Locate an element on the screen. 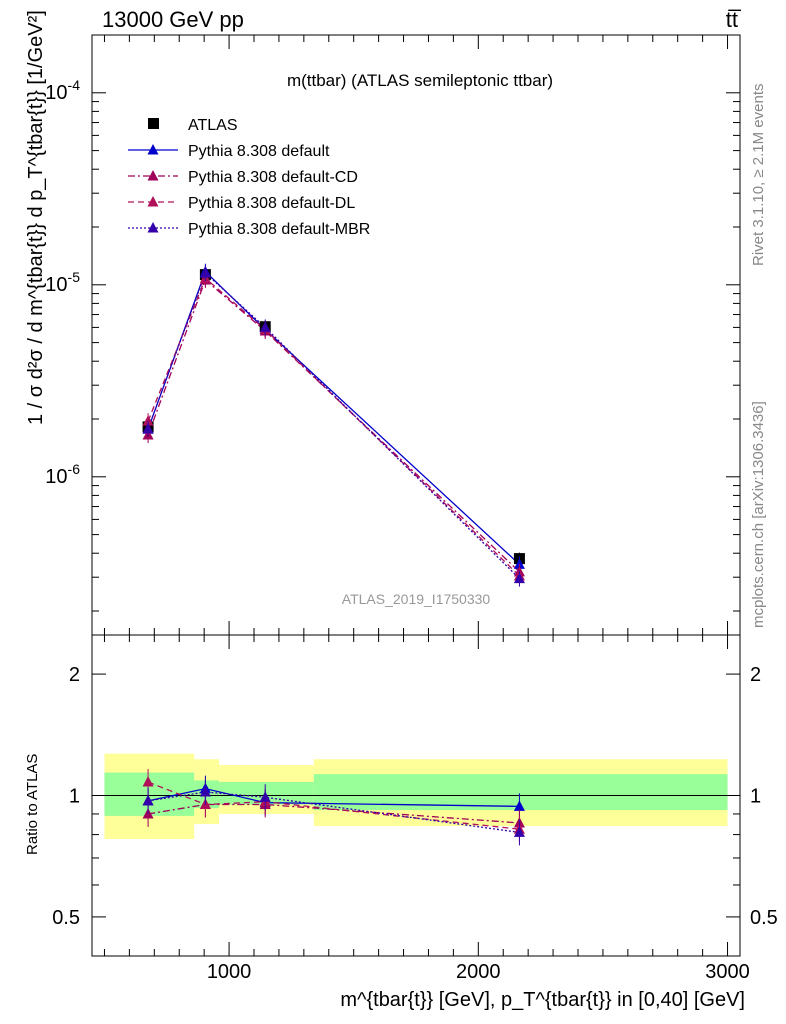 This screenshot has height=1024, width=786. ratio-y-tick-label: 2 is located at coordinates (74, 675).